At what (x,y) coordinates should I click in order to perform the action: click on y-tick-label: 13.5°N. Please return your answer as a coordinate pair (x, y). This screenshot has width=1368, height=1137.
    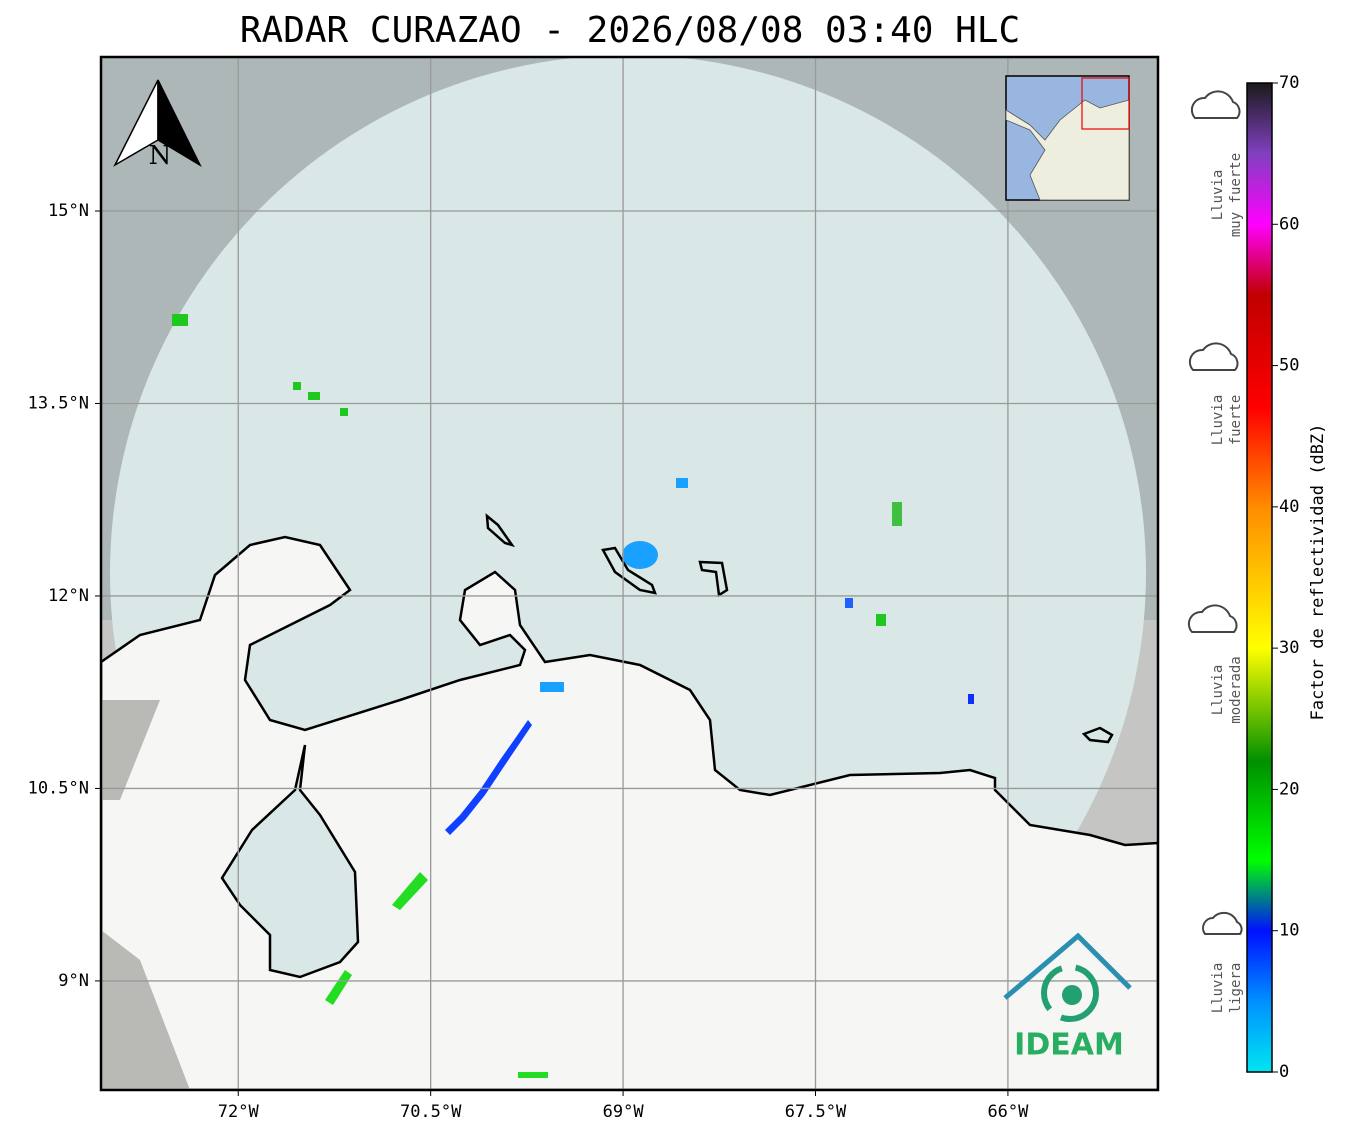
    Looking at the image, I should click on (58, 403).